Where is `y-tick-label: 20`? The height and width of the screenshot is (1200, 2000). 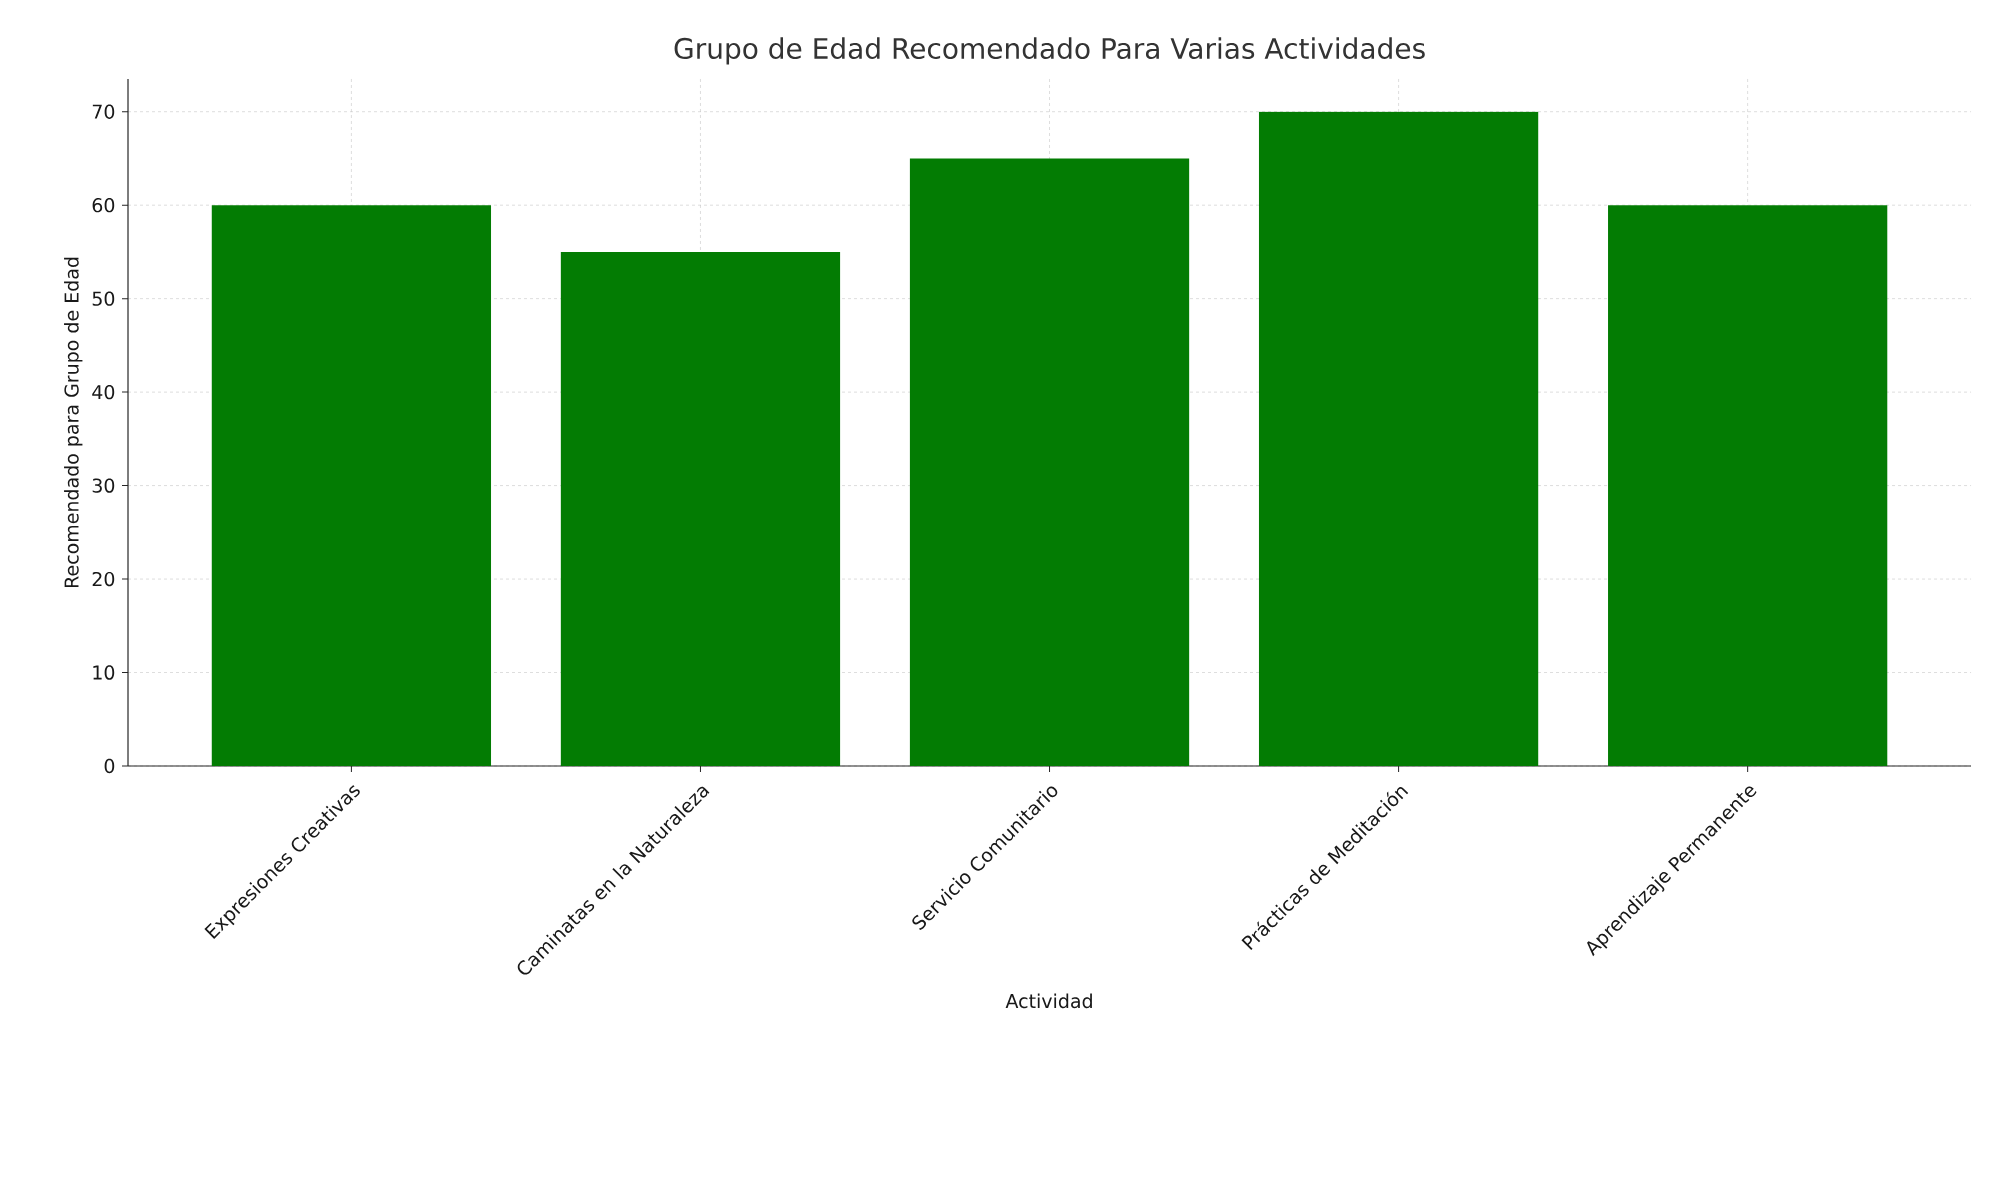 y-tick-label: 20 is located at coordinates (103, 579).